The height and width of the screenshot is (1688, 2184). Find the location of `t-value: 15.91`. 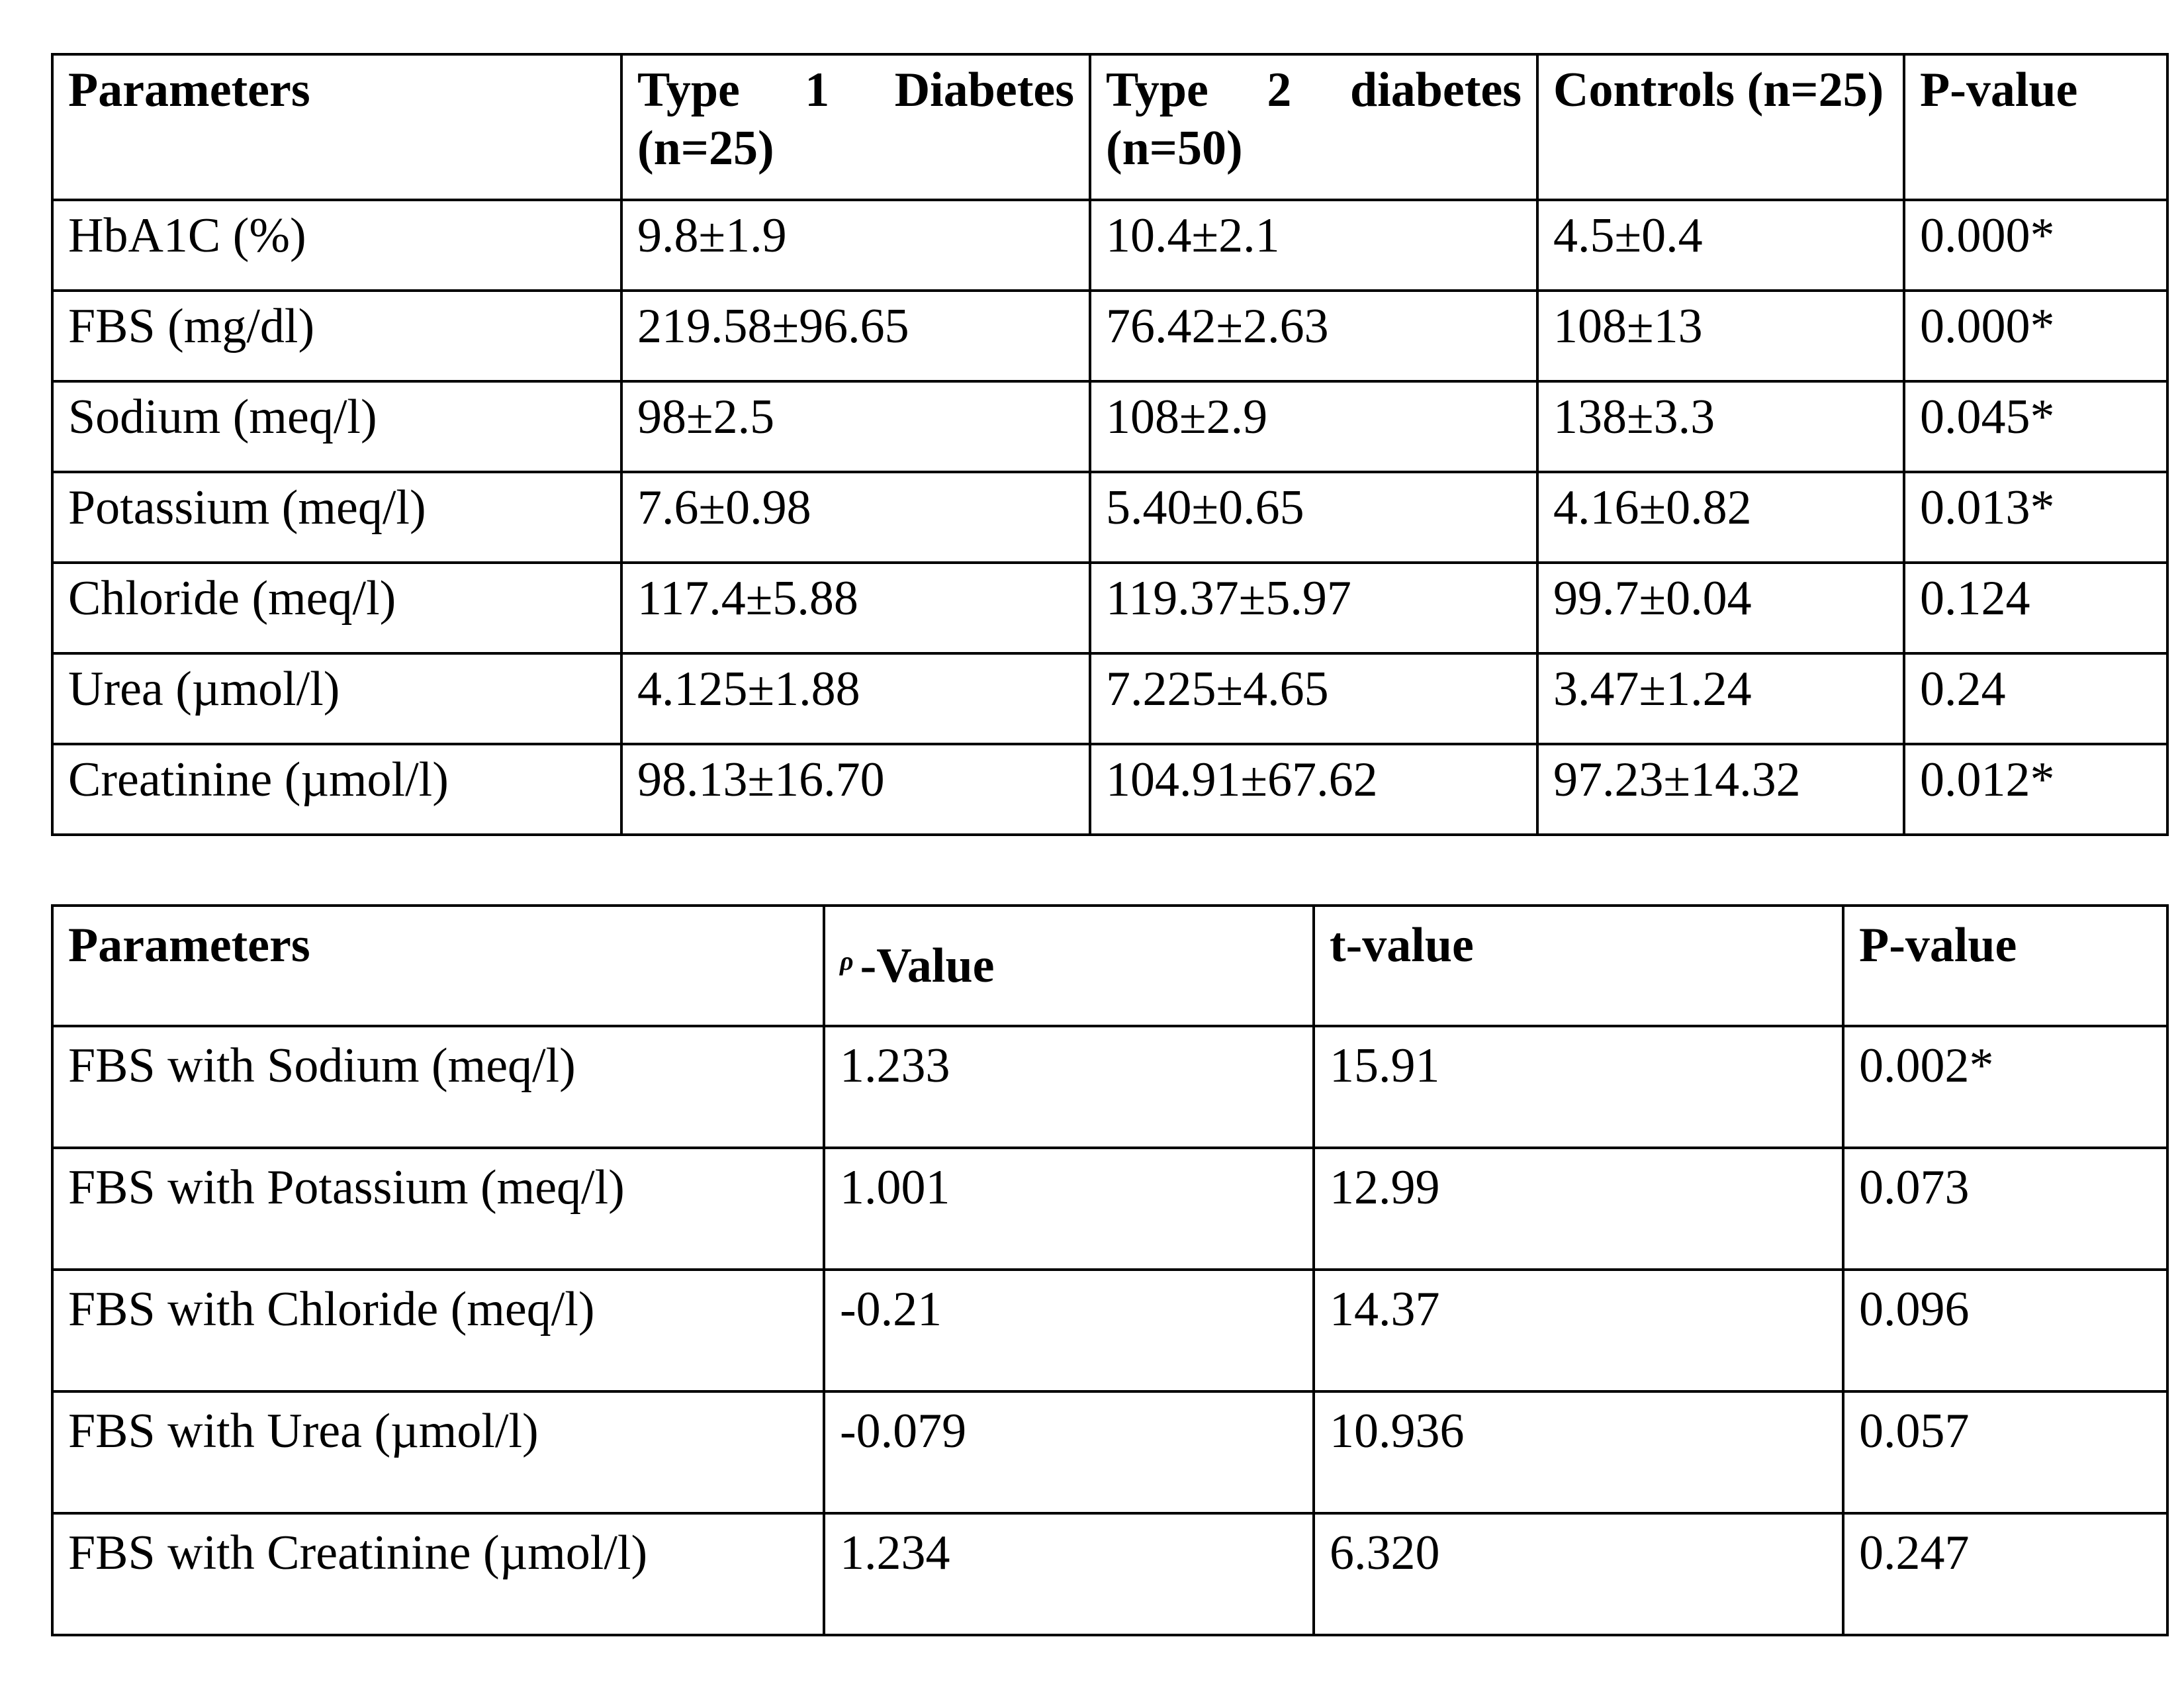

t-value: 15.91 is located at coordinates (1578, 1087).